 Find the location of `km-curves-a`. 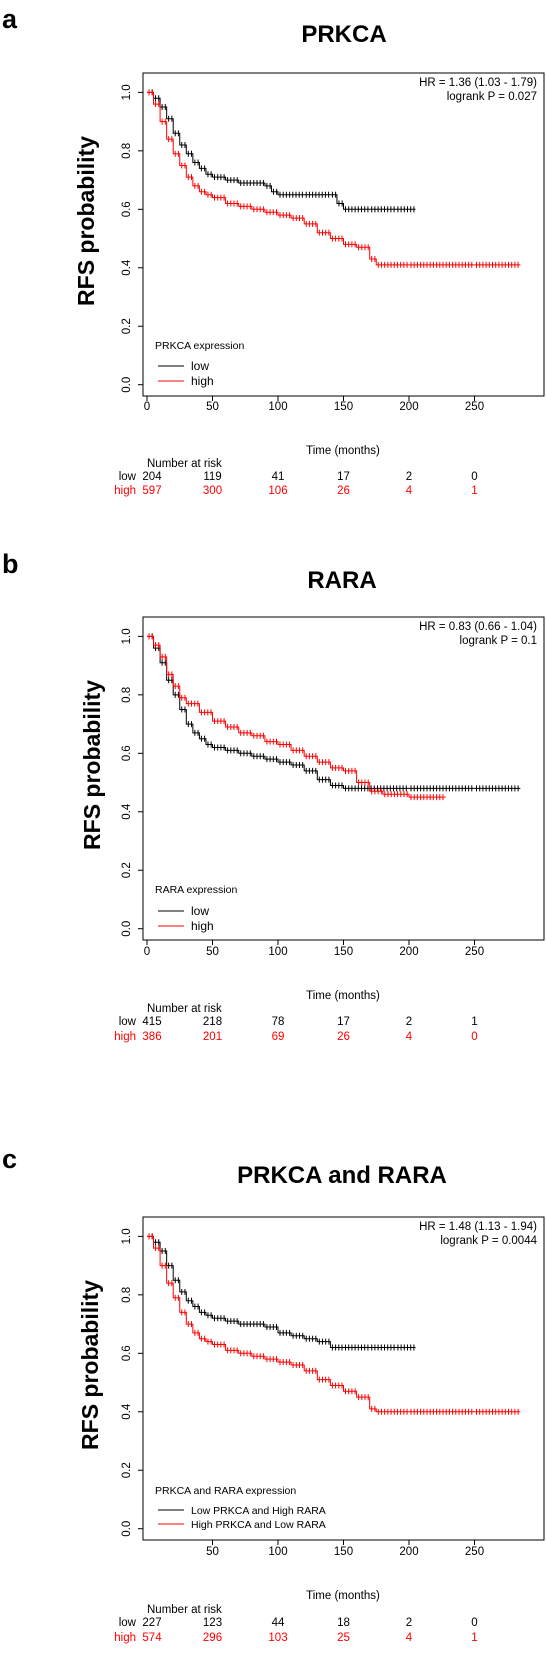

km-curves-a is located at coordinates (334, 178).